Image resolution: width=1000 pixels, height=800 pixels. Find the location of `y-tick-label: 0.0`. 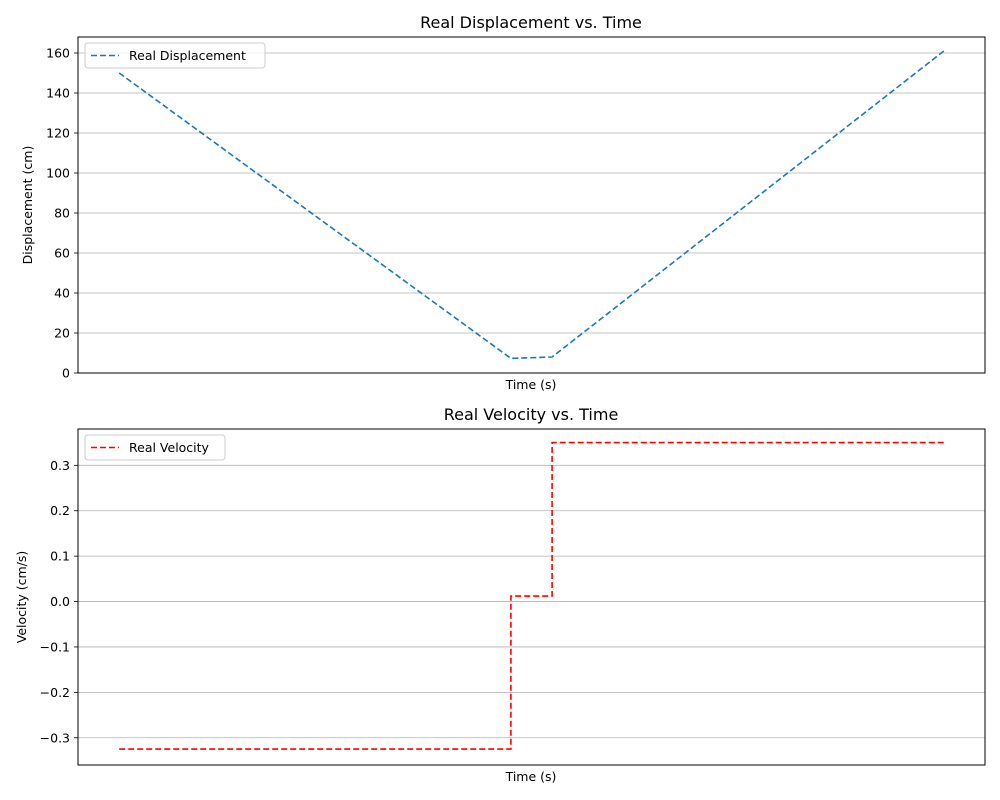

y-tick-label: 0.0 is located at coordinates (60, 601).